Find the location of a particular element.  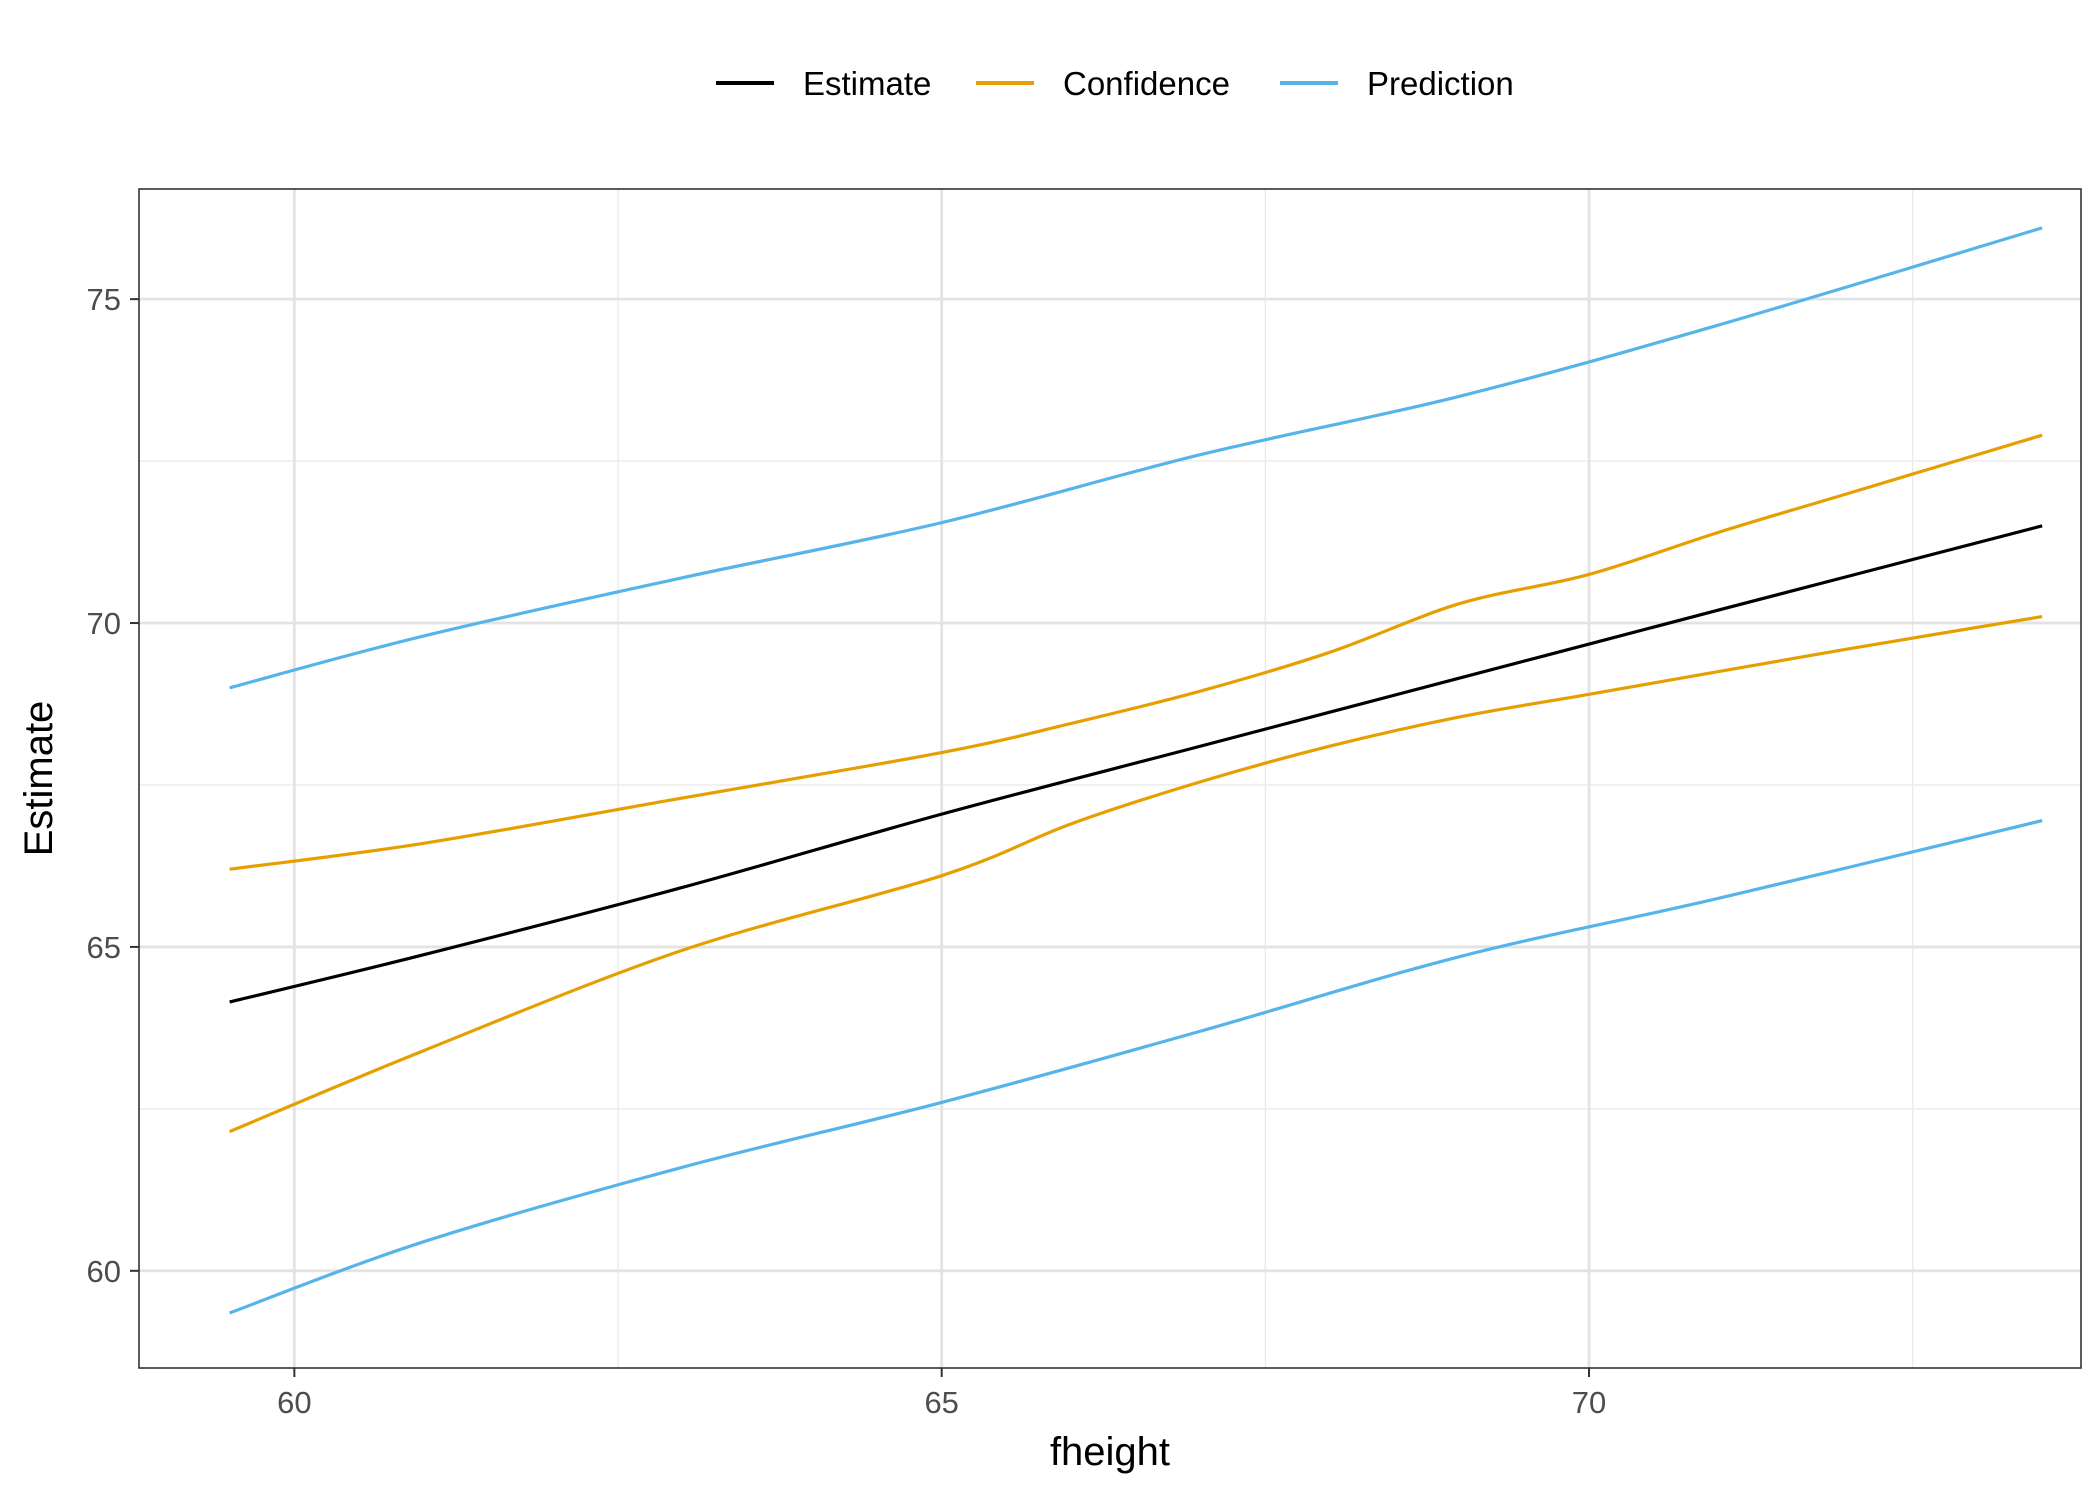

y-axis-title: Estimate is located at coordinates (39, 779).